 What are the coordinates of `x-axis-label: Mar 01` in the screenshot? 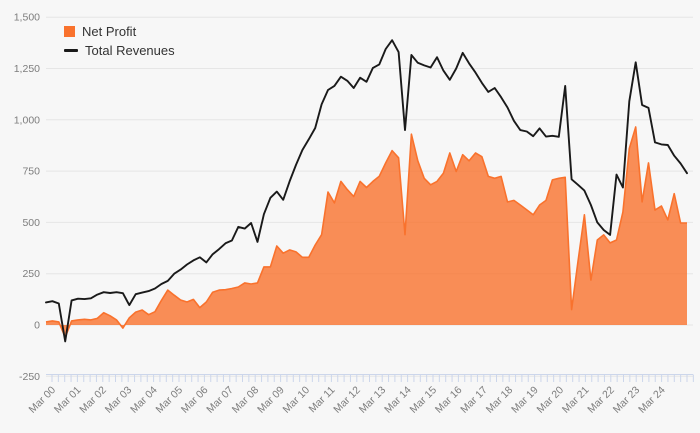 It's located at (68, 400).